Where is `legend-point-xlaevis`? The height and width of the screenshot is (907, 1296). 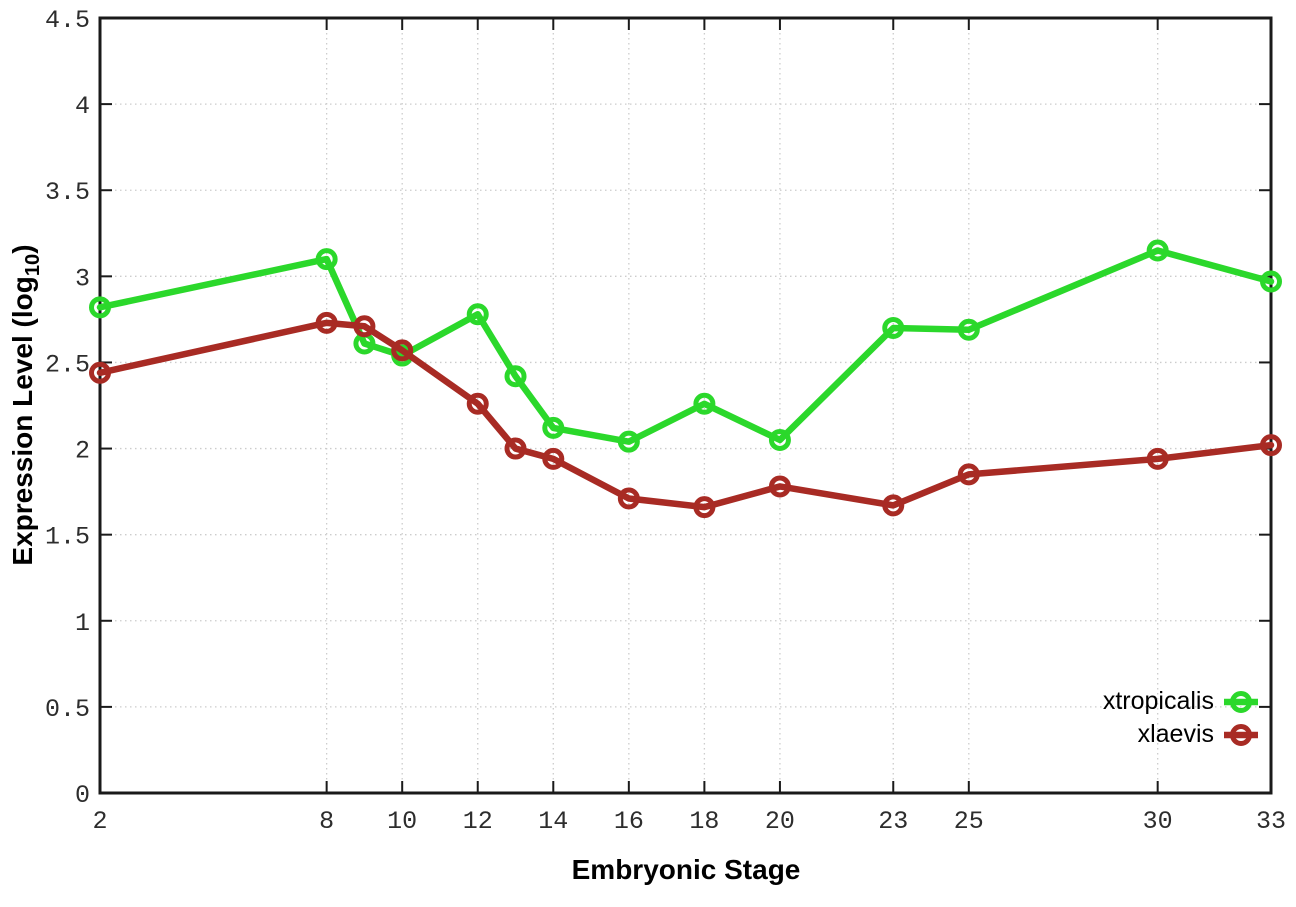
legend-point-xlaevis is located at coordinates (1241, 734).